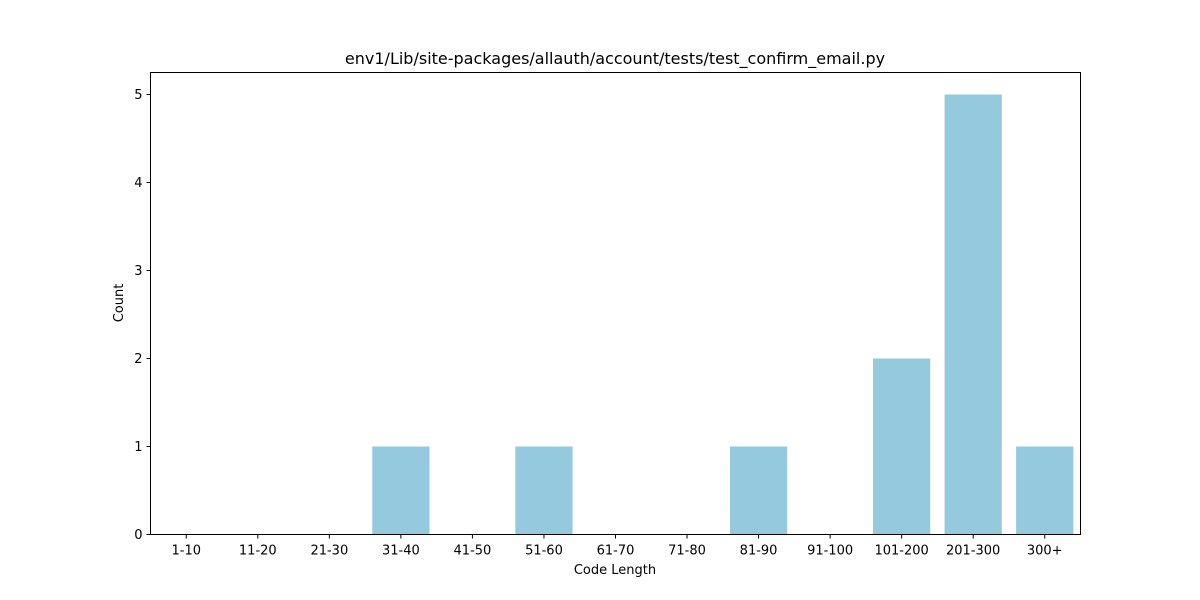 This screenshot has height=600, width=1200. Describe the element at coordinates (615, 570) in the screenshot. I see `x-axis-title: Code Length` at that location.